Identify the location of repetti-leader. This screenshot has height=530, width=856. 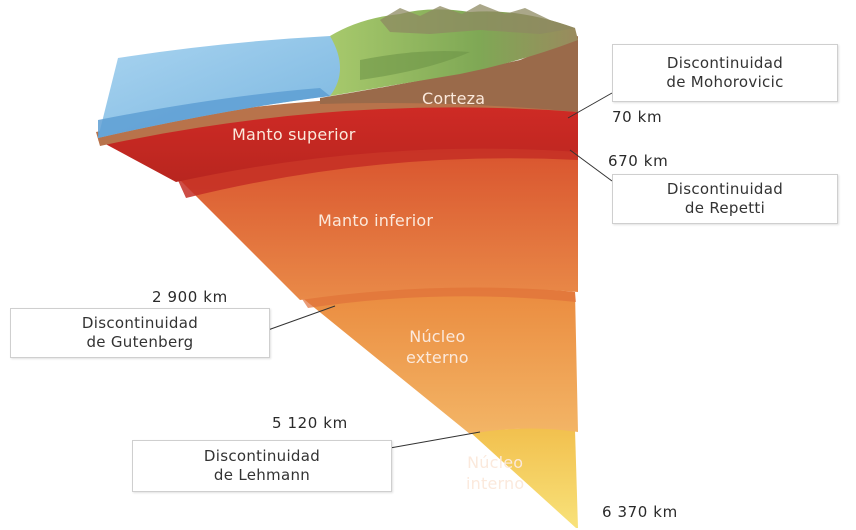
(591, 165).